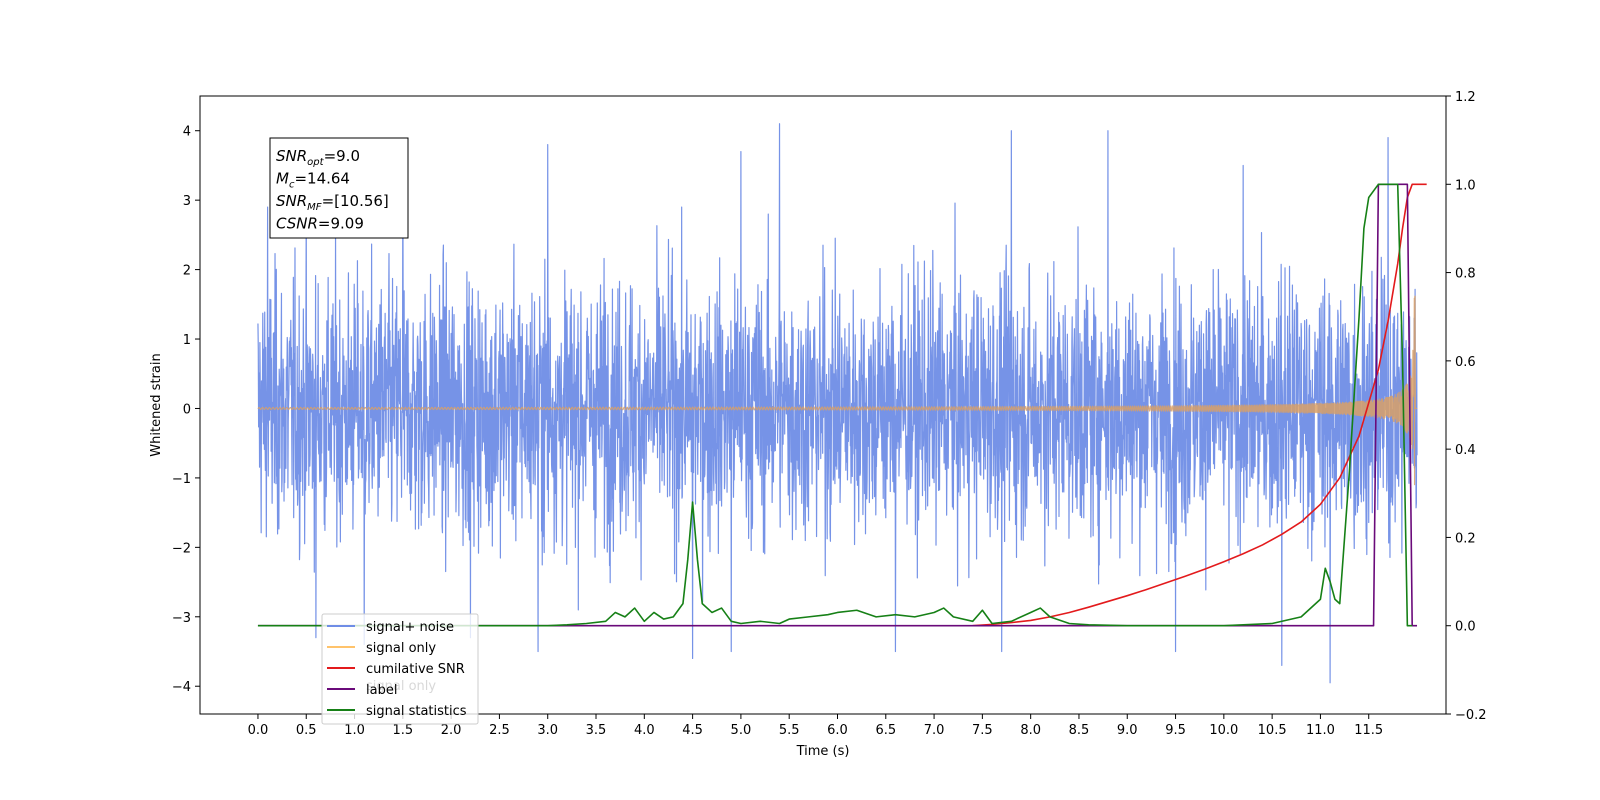  What do you see at coordinates (354, 730) in the screenshot?
I see `x-tick-label: 1.0` at bounding box center [354, 730].